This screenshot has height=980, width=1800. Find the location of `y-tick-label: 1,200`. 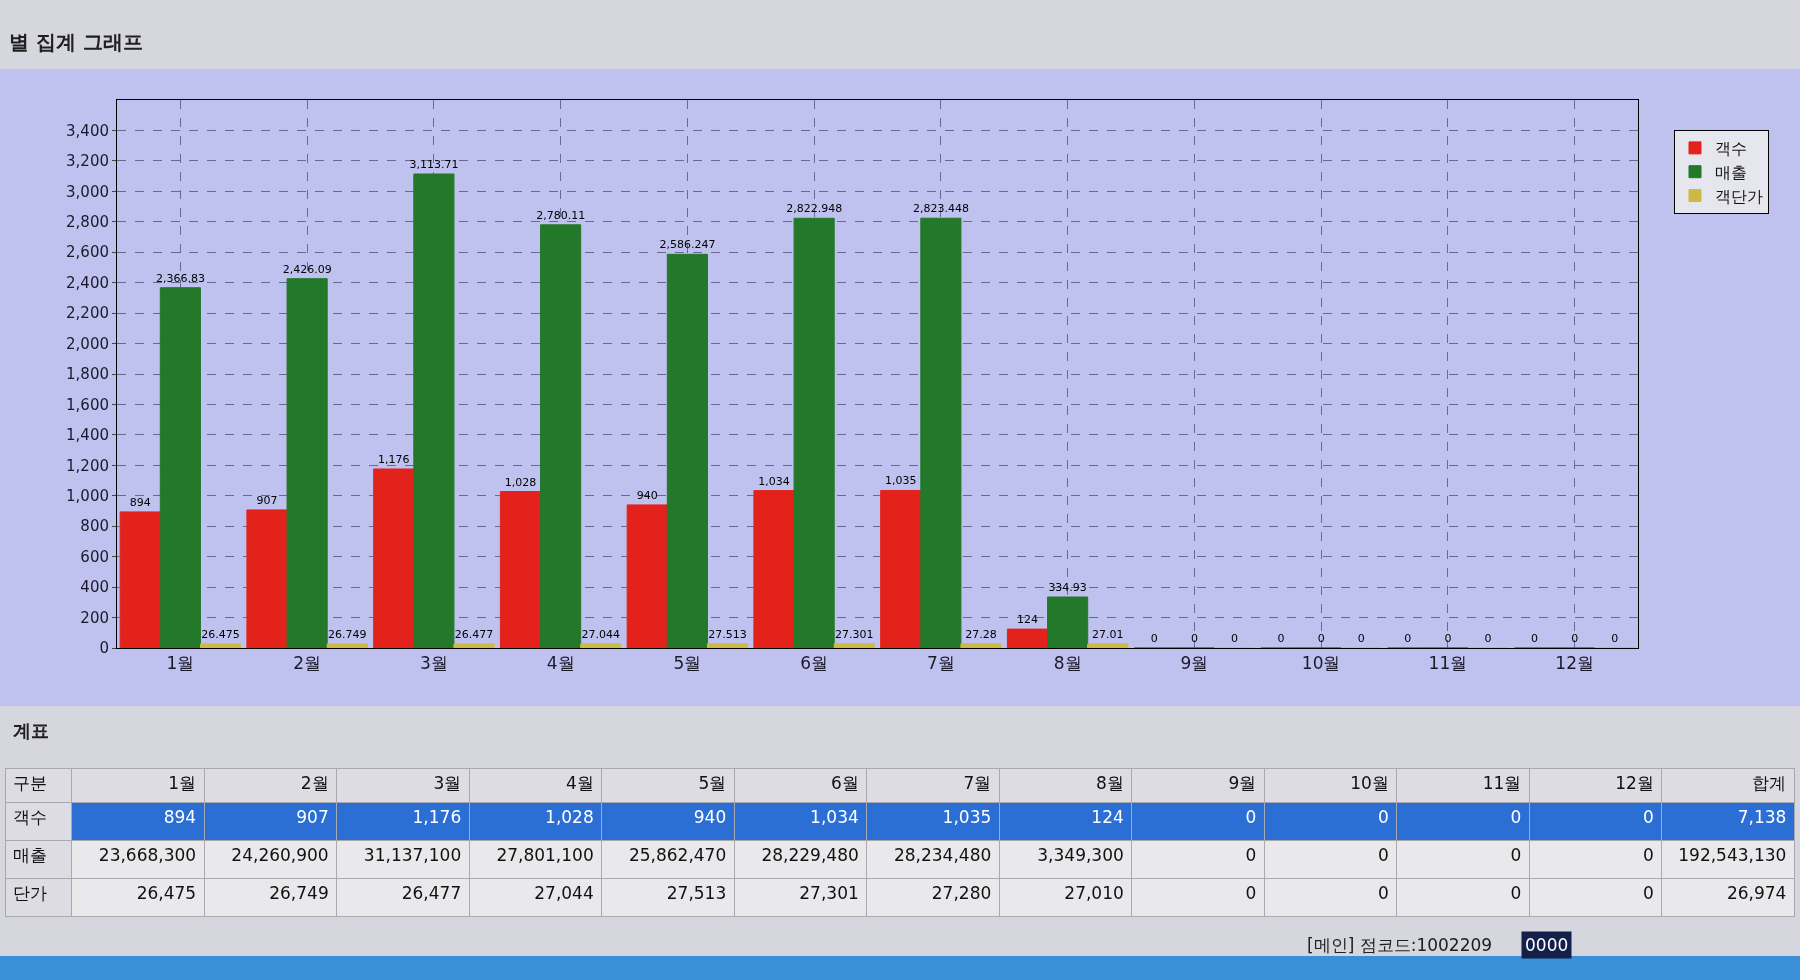

y-tick-label: 1,200 is located at coordinates (87, 465).